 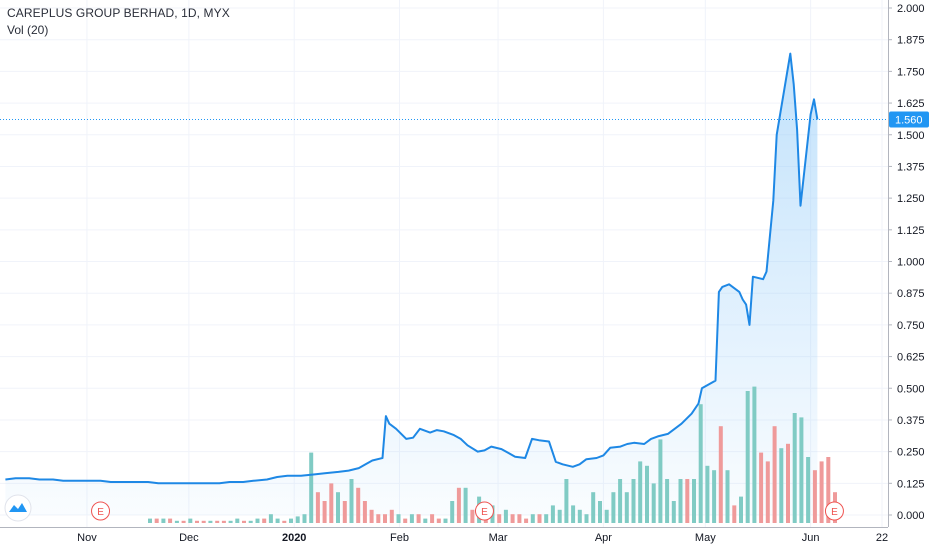 I want to click on y-tick-label: 0.000, so click(x=911, y=516).